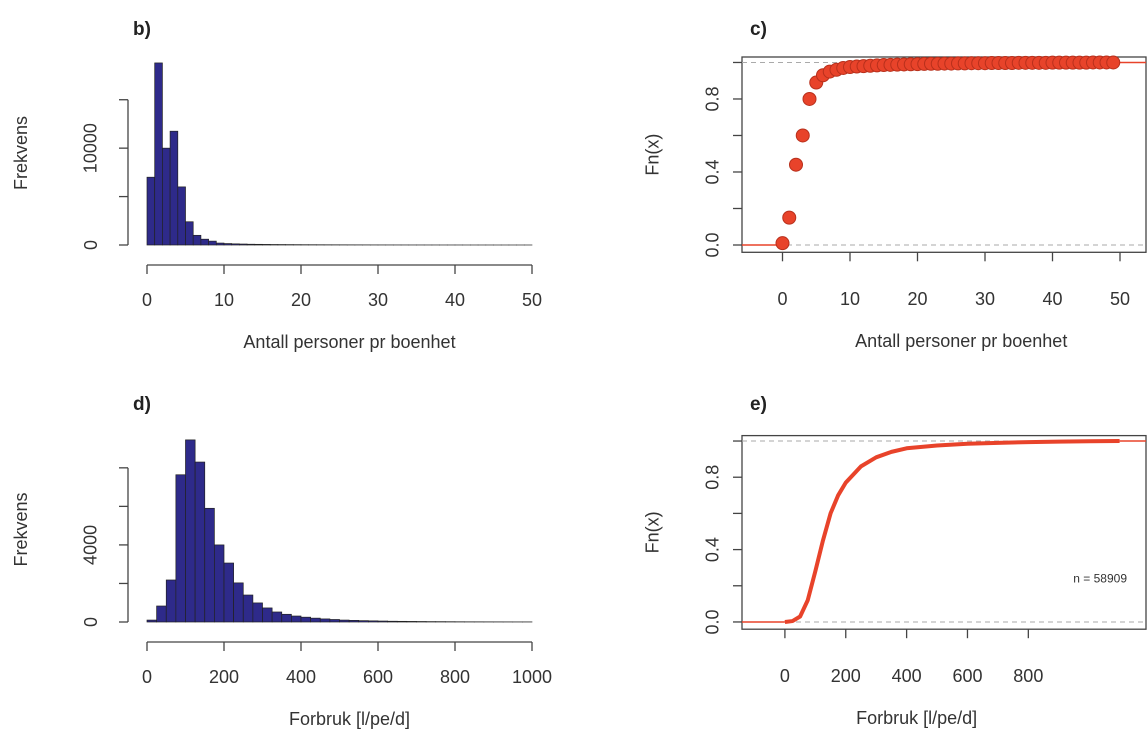 The height and width of the screenshot is (731, 1147). Describe the element at coordinates (758, 404) in the screenshot. I see `panel-title: e)` at that location.